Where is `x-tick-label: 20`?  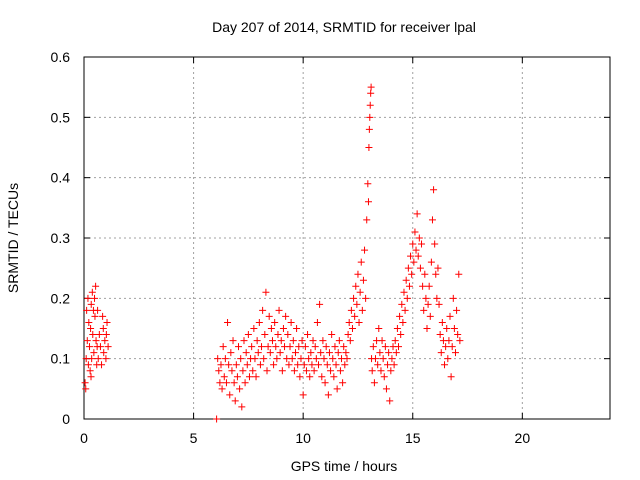
x-tick-label: 20 is located at coordinates (523, 438).